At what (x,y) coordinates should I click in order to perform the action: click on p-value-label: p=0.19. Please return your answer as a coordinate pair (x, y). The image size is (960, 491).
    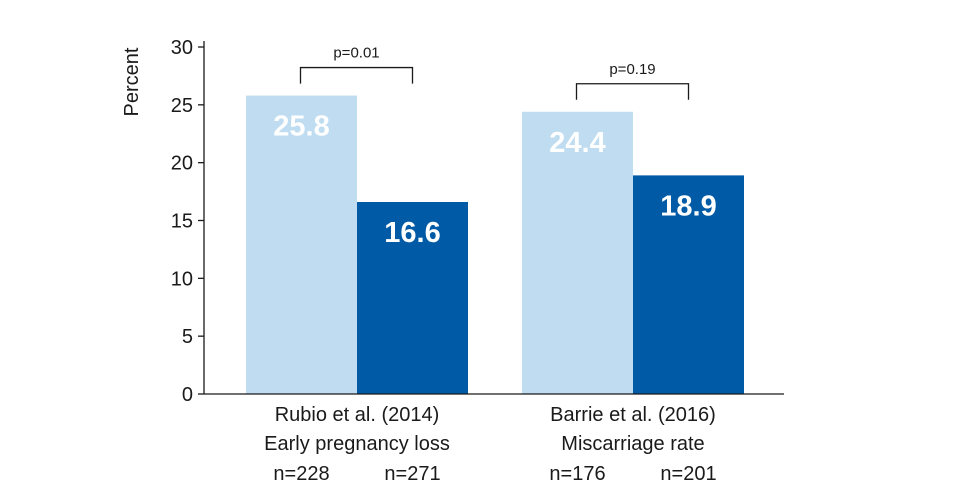
    Looking at the image, I should click on (632, 69).